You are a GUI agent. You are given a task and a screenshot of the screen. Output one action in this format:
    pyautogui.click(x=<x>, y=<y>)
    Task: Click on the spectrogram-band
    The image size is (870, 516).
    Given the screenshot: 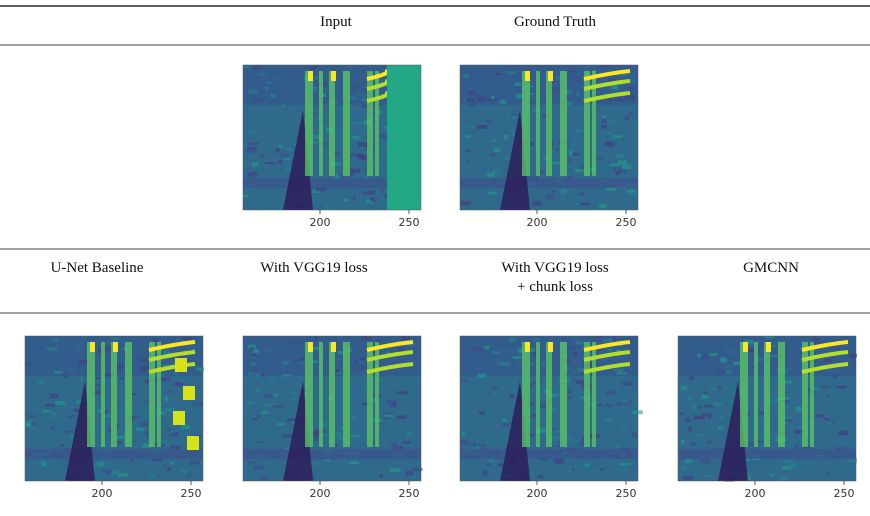 What is the action you would take?
    pyautogui.click(x=549, y=454)
    